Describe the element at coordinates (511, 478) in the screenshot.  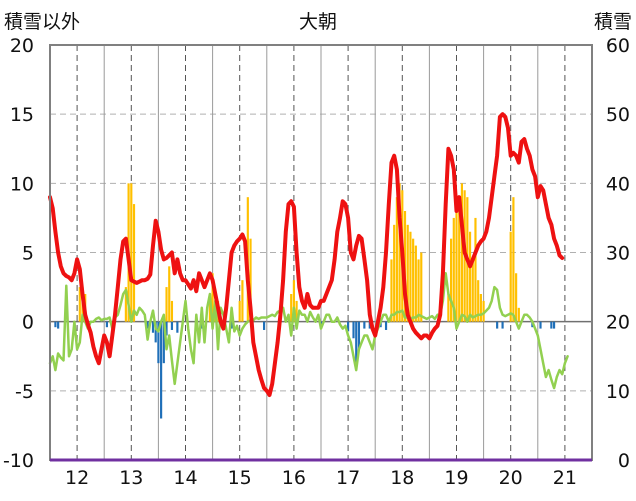
I see `x-tick-label: 20` at that location.